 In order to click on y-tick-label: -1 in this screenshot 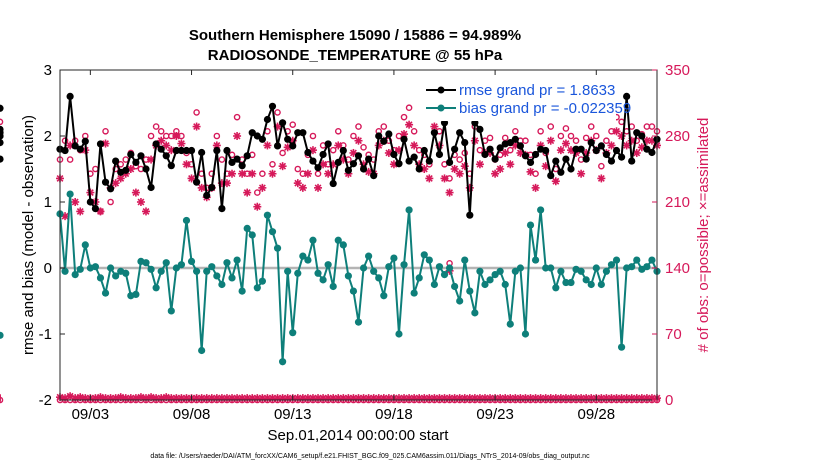, I will do `click(45, 334)`.